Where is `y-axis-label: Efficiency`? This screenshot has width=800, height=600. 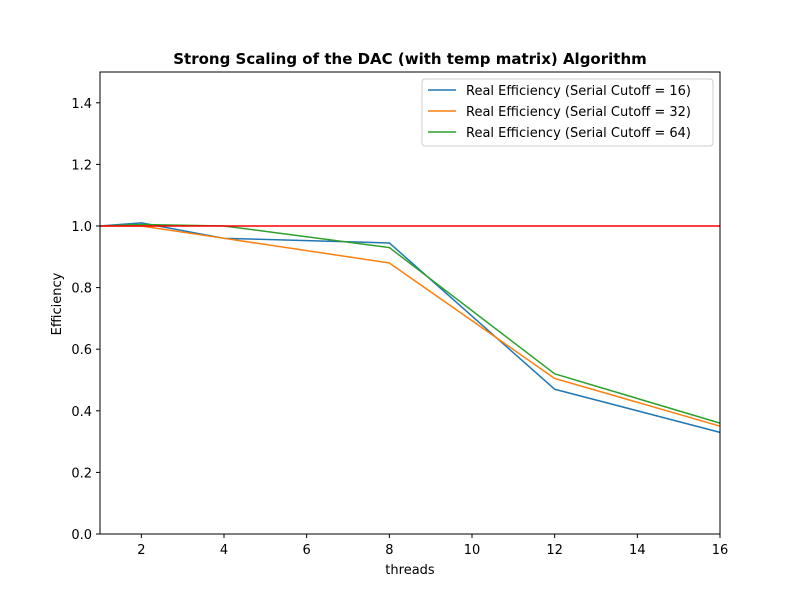 y-axis-label: Efficiency is located at coordinates (57, 303).